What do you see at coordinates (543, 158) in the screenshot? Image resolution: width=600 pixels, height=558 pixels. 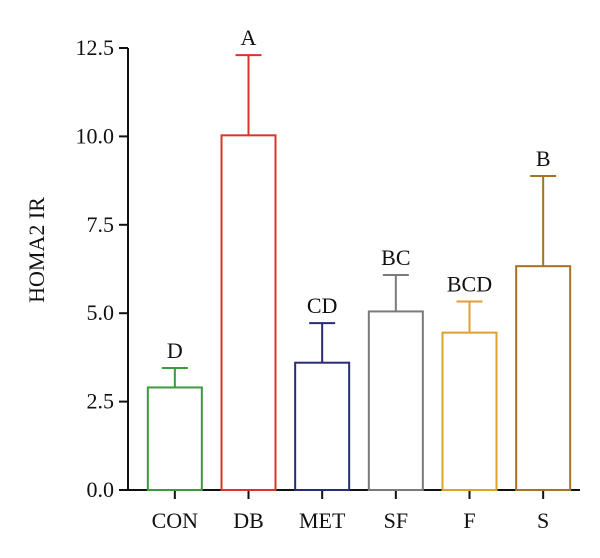 I see `significance-label-s: B` at bounding box center [543, 158].